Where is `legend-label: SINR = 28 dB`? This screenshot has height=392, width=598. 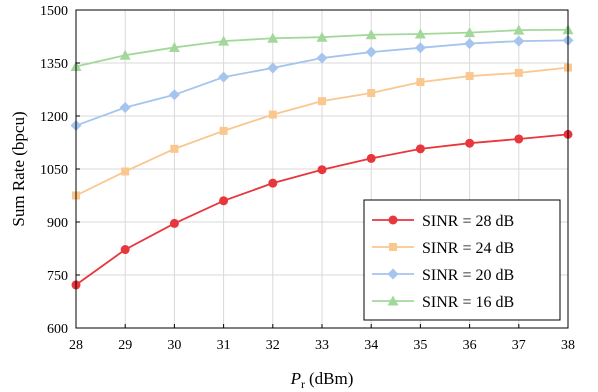
legend-label: SINR = 28 dB is located at coordinates (468, 221).